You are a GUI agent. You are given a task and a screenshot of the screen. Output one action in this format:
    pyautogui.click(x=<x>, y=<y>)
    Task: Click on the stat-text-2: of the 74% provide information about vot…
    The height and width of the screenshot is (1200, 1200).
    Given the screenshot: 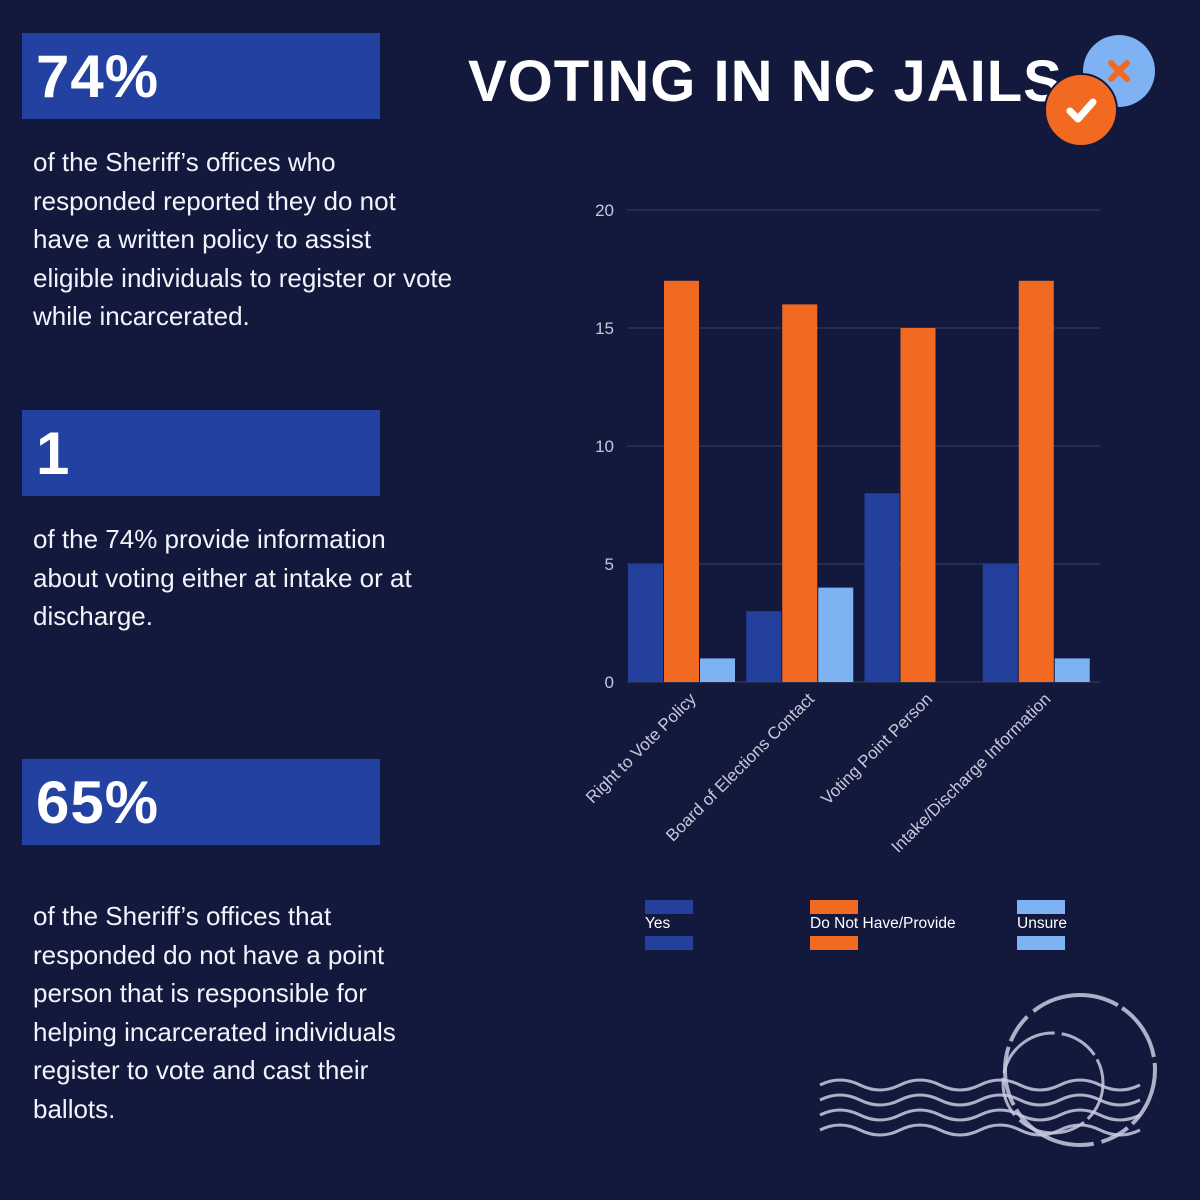 What is the action you would take?
    pyautogui.click(x=222, y=577)
    